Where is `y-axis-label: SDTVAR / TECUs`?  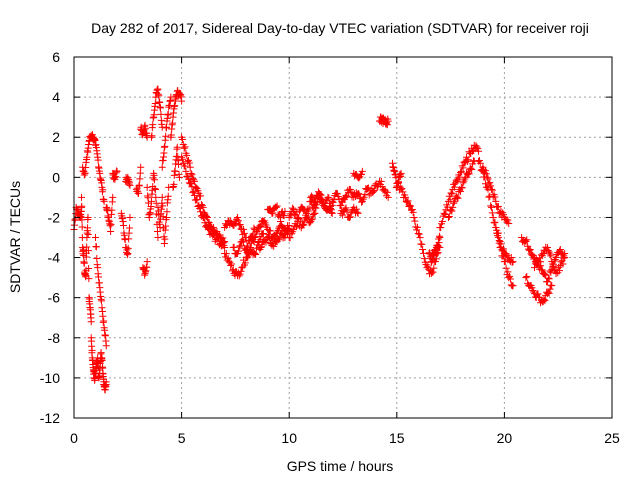
y-axis-label: SDTVAR / TECUs is located at coordinates (15, 237).